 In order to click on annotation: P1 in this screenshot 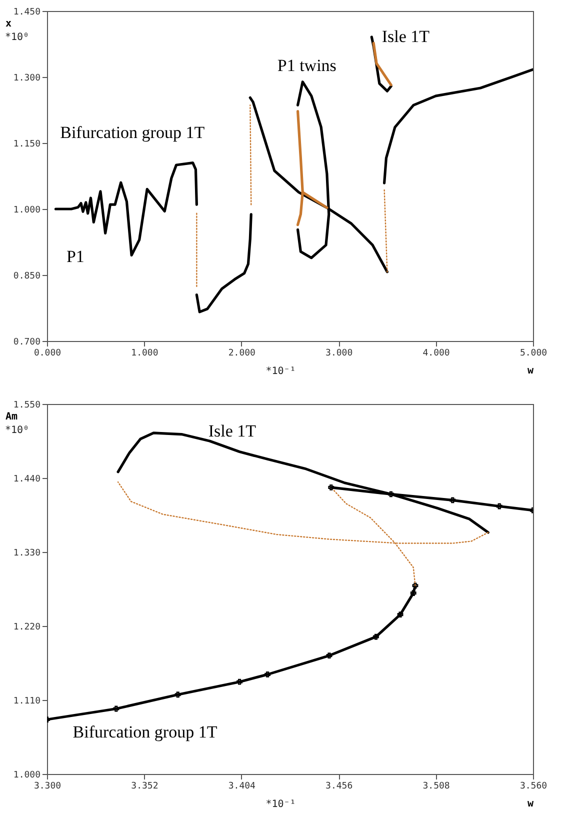, I will do `click(75, 256)`.